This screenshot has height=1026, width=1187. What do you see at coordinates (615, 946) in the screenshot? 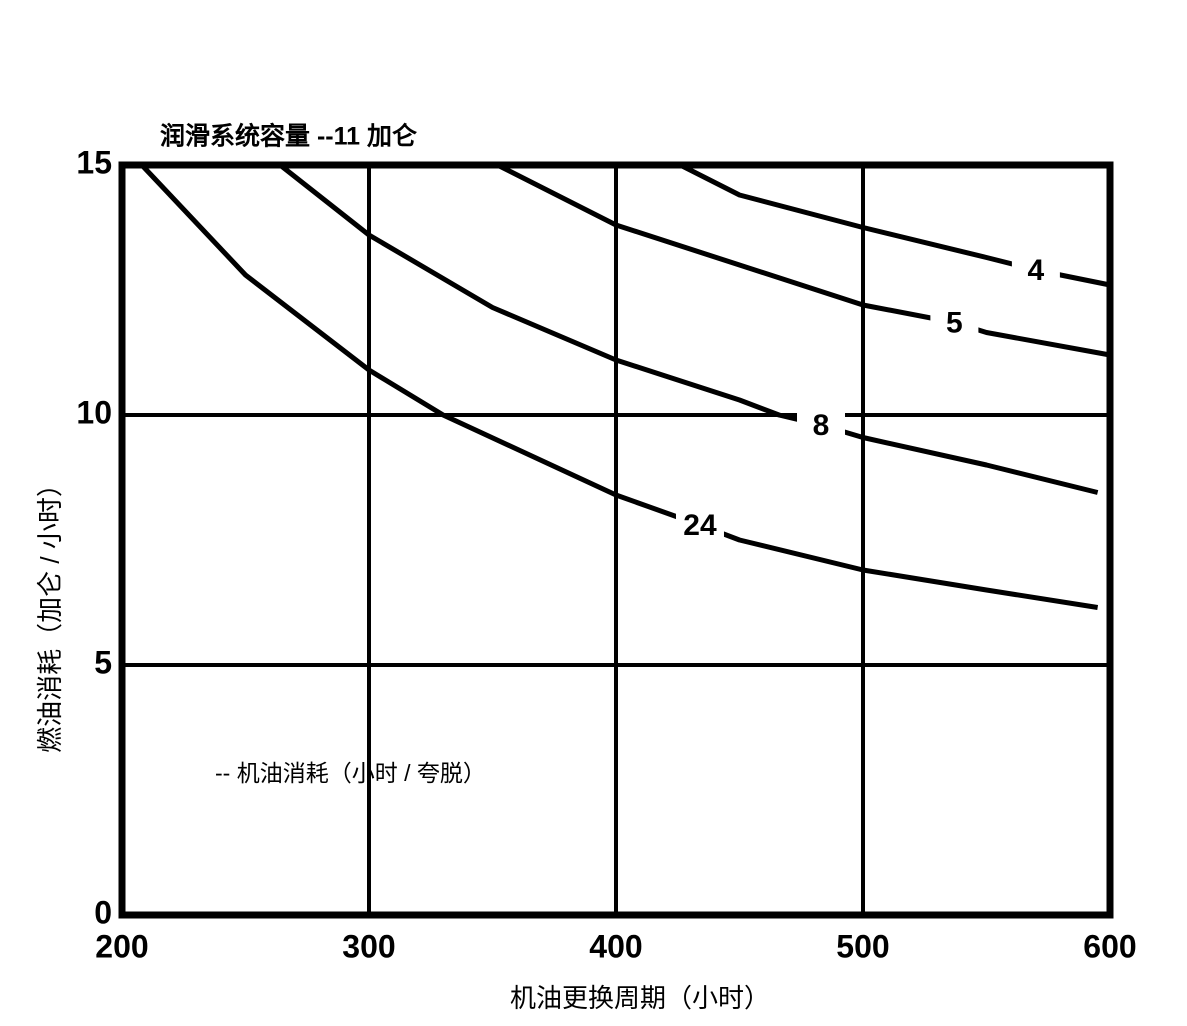
I see `x-tick-label: 400` at bounding box center [615, 946].